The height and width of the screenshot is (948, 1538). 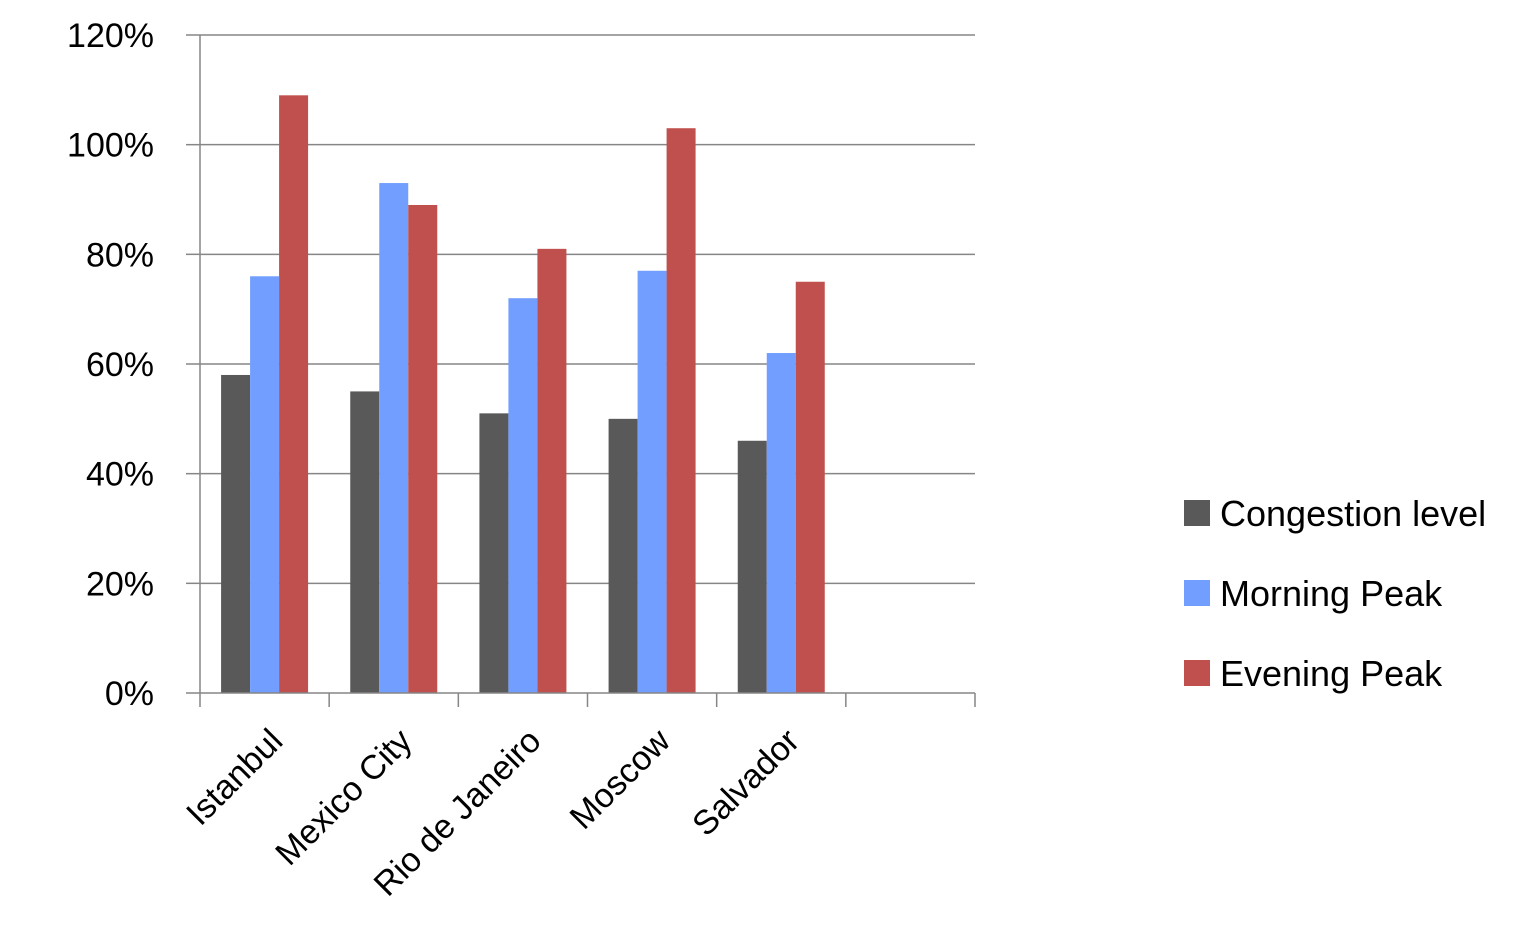 What do you see at coordinates (120, 475) in the screenshot?
I see `y-tick-label: 40%` at bounding box center [120, 475].